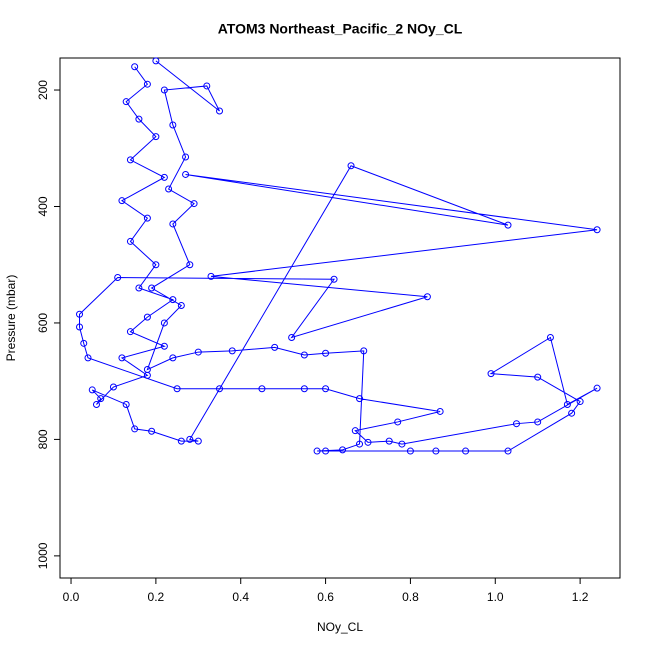  Describe the element at coordinates (43, 555) in the screenshot. I see `y-tick-label: 1000` at that location.